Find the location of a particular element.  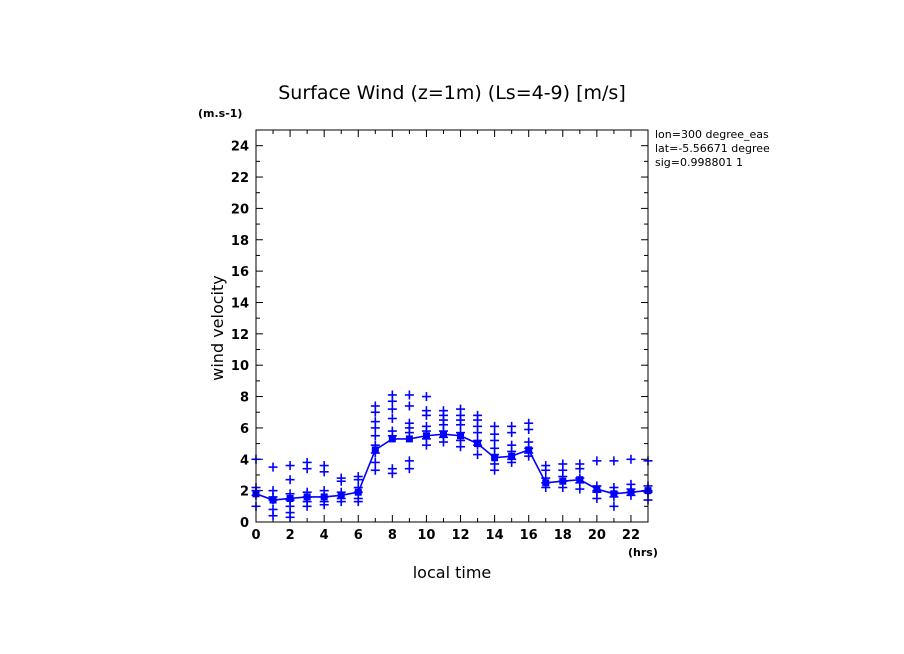

y-tick-label: 14 is located at coordinates (240, 303).